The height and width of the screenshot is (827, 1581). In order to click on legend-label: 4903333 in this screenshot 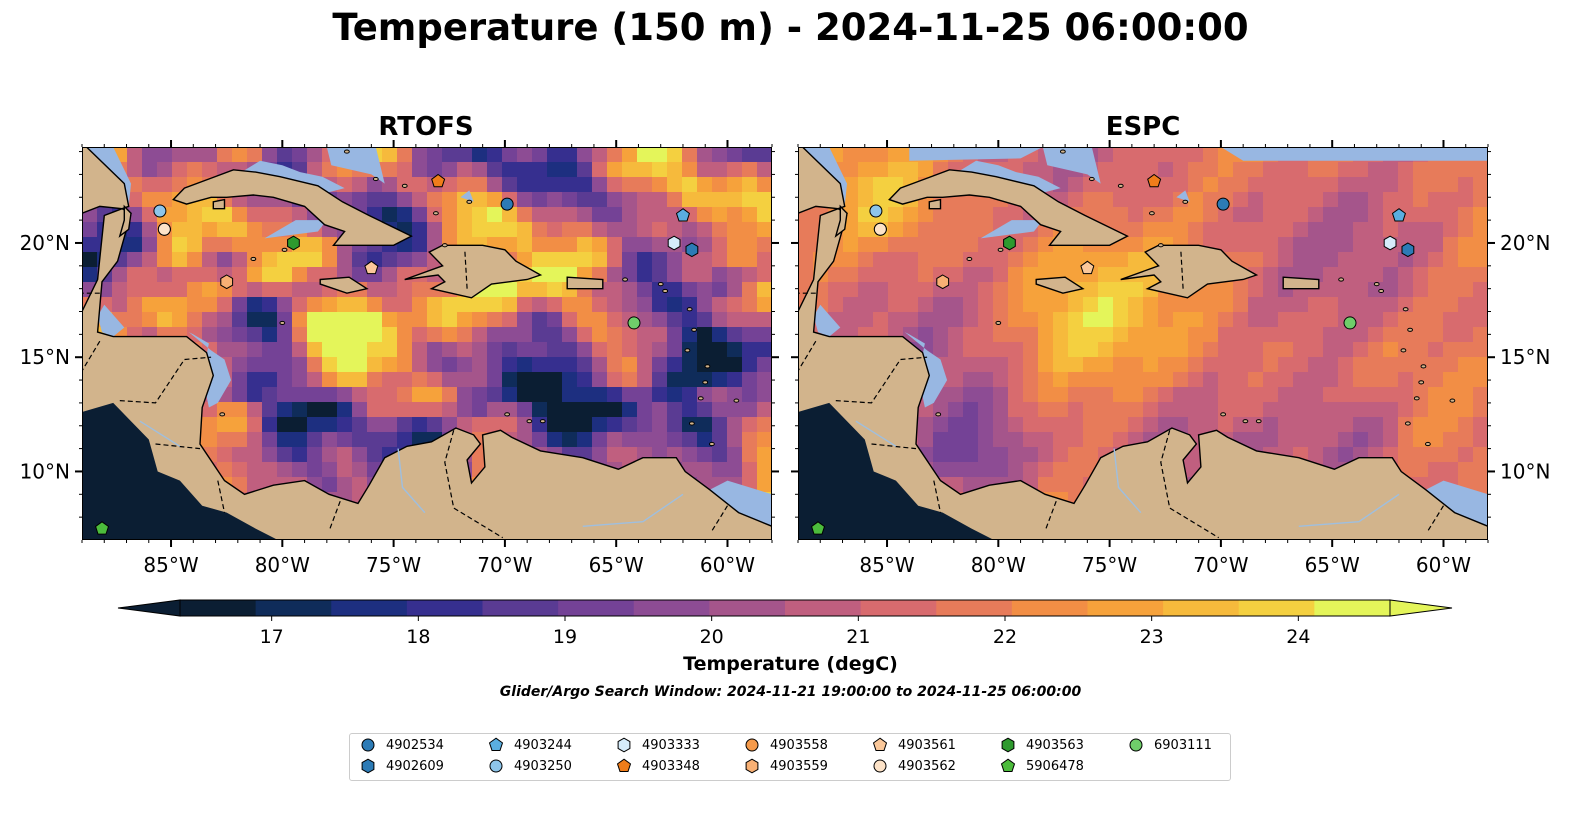, I will do `click(671, 745)`.